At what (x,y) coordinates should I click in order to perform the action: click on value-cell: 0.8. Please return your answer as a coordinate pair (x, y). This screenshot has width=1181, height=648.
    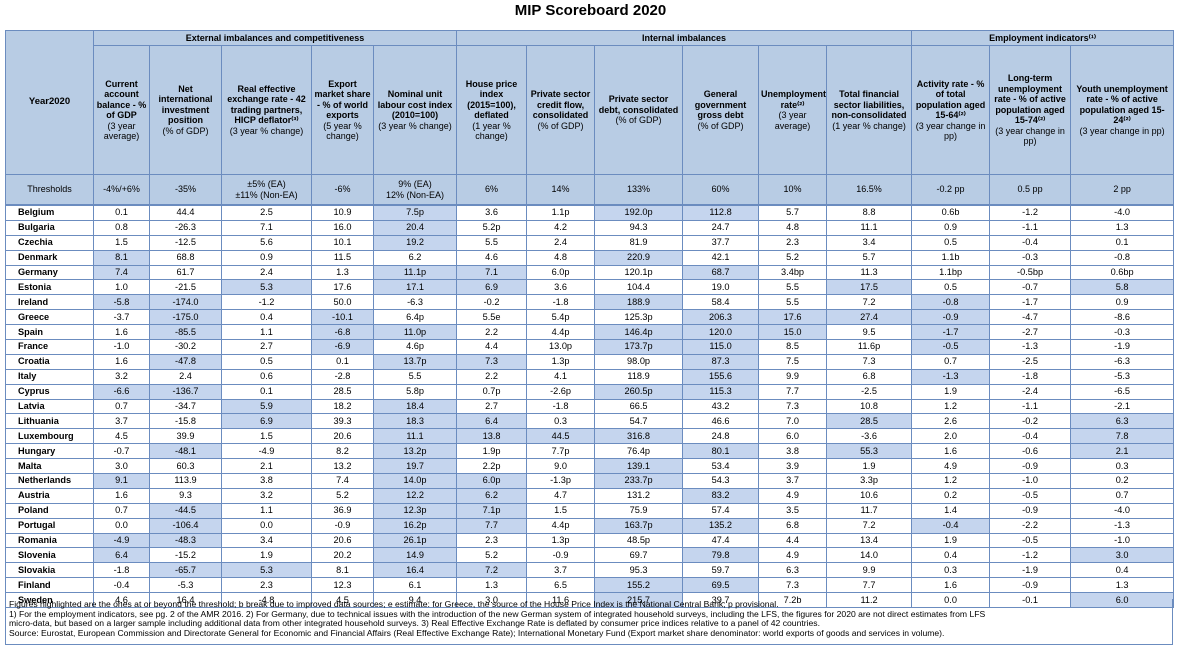
    Looking at the image, I should click on (121, 227).